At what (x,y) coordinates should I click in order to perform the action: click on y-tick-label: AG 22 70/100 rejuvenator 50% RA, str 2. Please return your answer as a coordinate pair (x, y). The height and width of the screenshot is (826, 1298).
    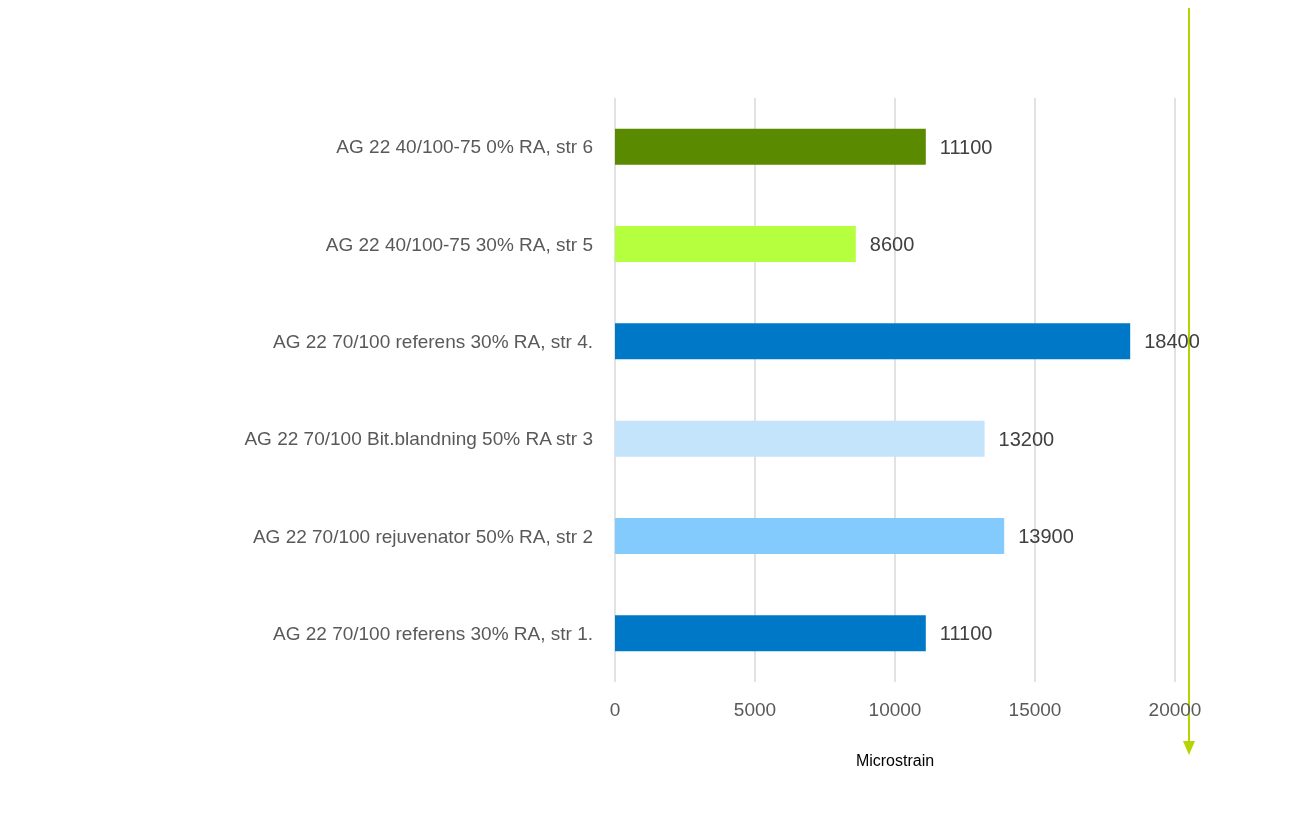
    Looking at the image, I should click on (422, 536).